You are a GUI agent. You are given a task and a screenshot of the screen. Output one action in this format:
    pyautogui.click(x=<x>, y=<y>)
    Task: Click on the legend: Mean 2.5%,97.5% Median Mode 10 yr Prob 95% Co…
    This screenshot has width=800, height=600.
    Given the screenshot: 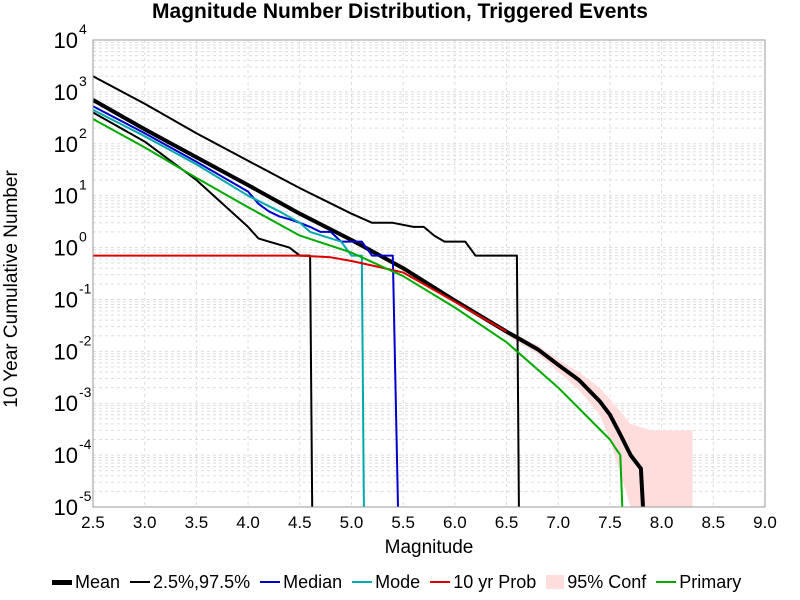 What is the action you would take?
    pyautogui.click(x=422, y=582)
    